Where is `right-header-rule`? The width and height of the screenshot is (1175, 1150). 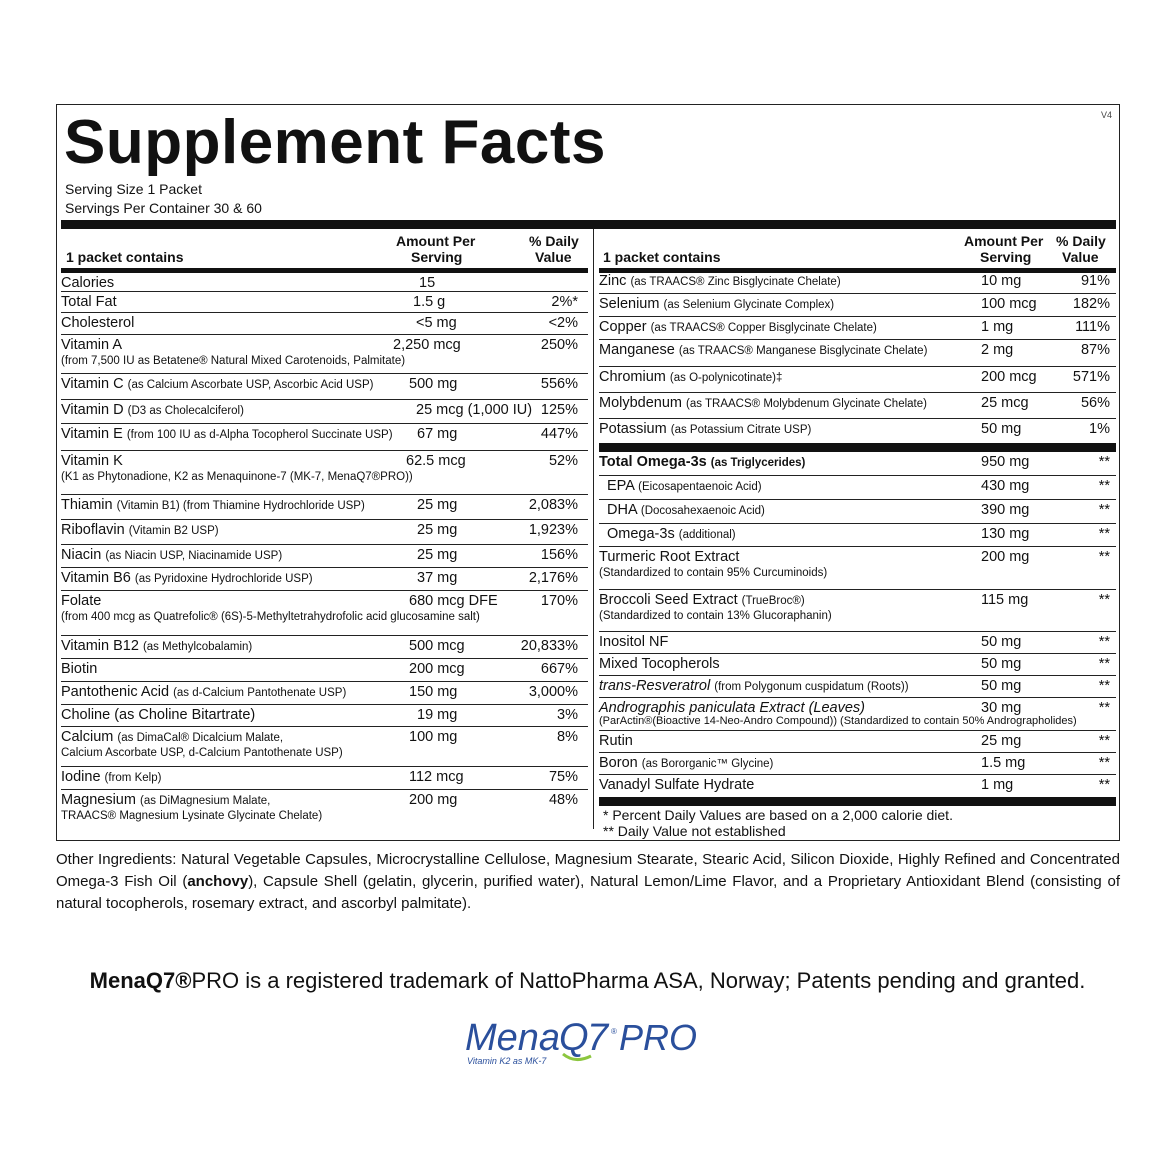
right-header-rule is located at coordinates (857, 270).